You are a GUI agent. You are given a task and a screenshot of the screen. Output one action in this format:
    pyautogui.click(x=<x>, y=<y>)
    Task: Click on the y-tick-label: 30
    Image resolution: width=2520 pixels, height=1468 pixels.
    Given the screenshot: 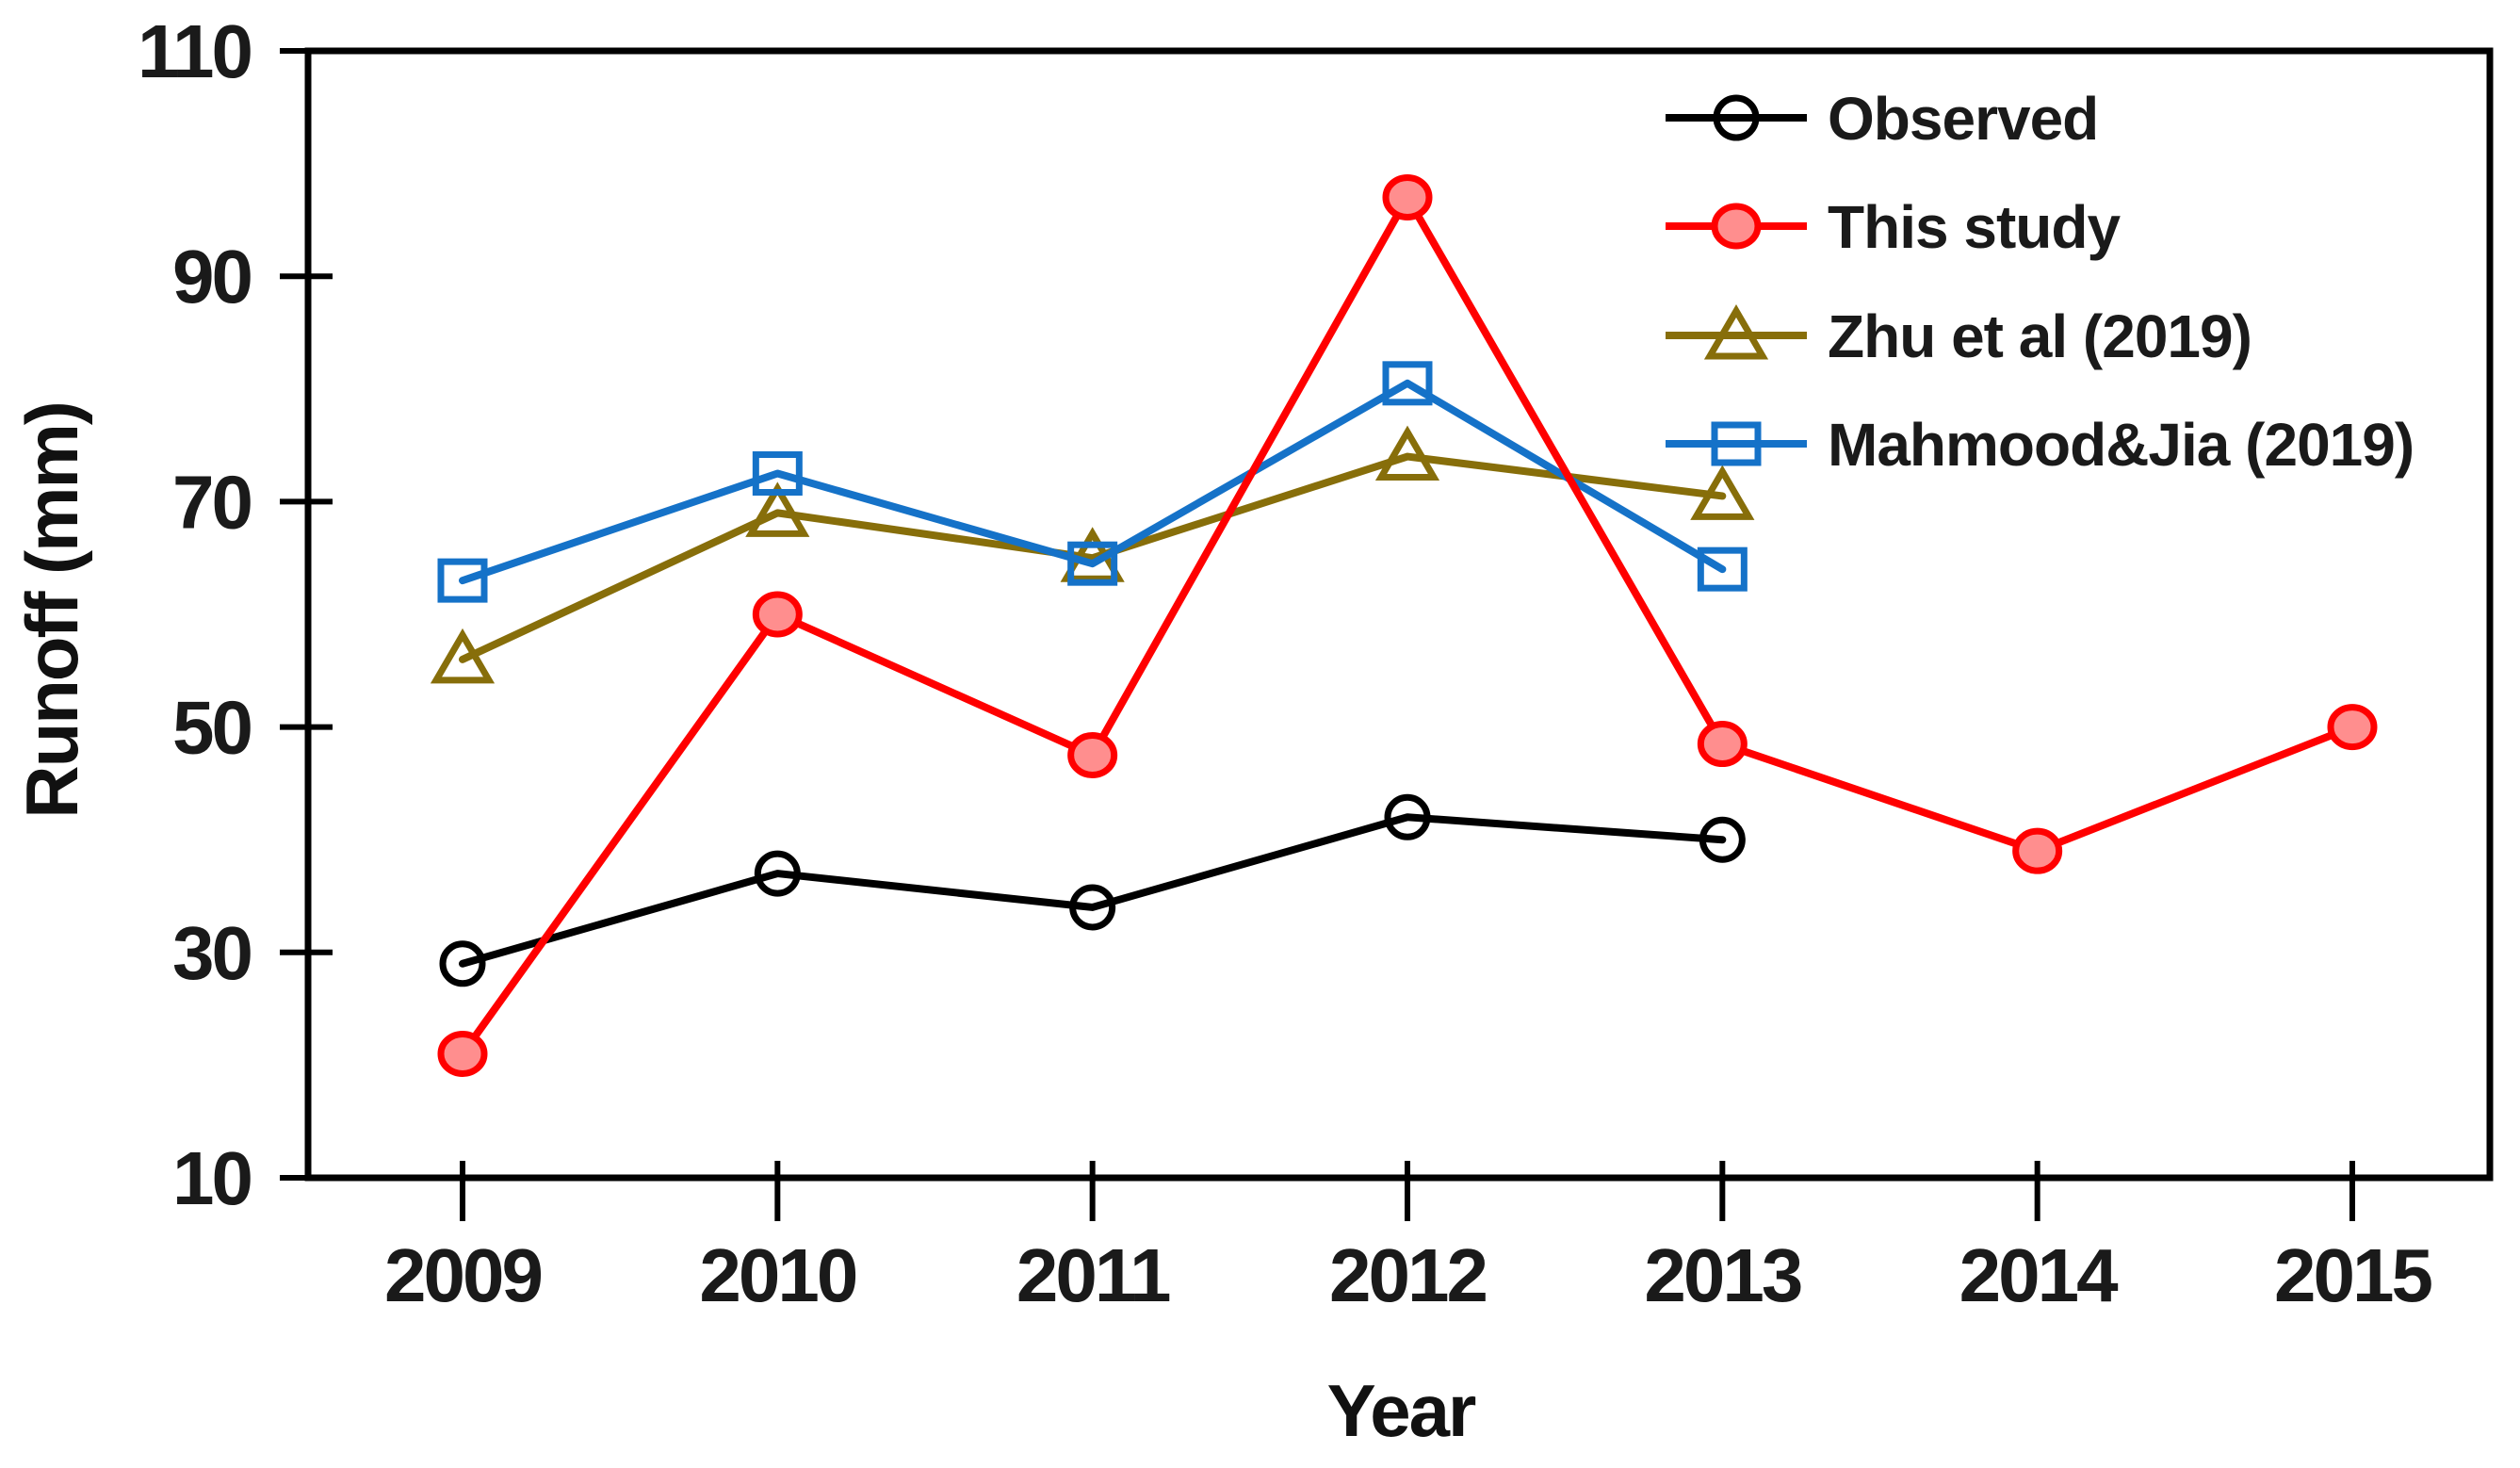 What is the action you would take?
    pyautogui.click(x=211, y=953)
    